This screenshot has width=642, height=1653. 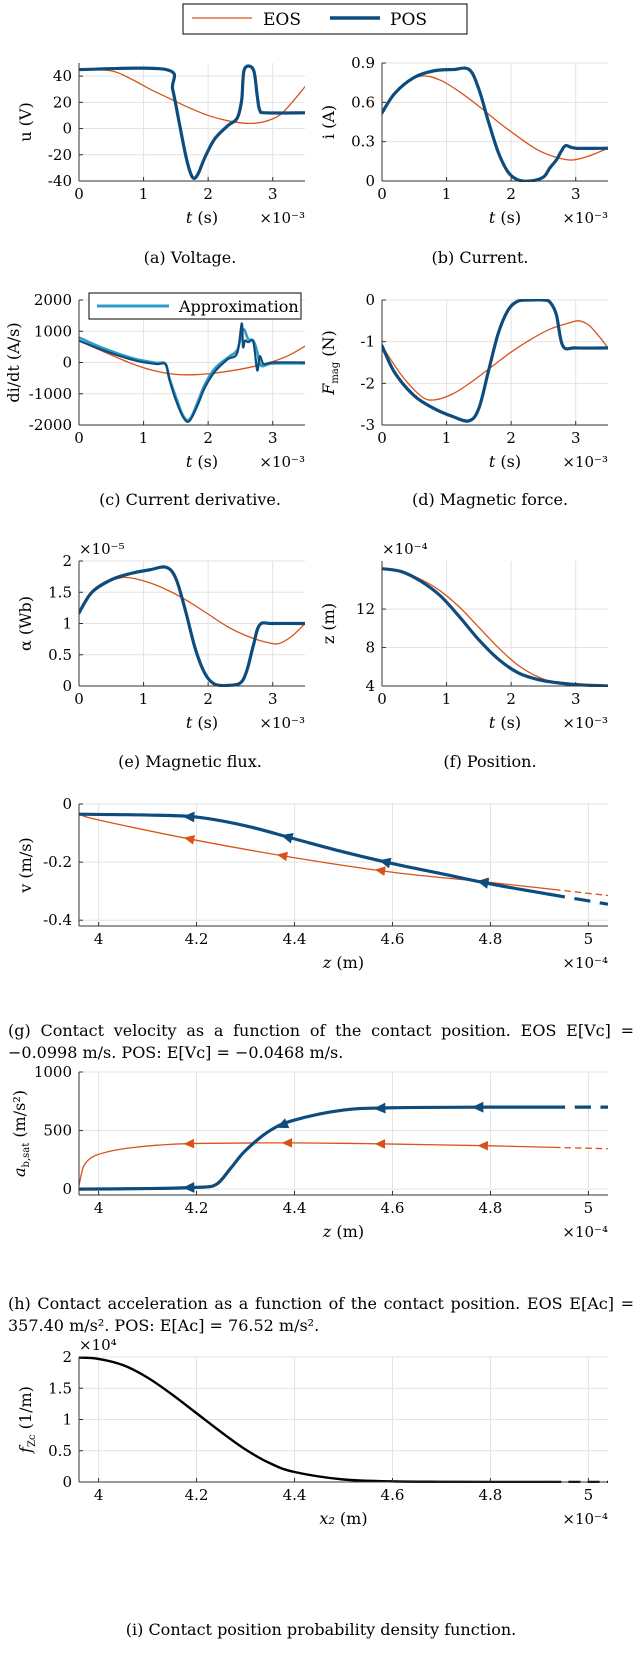 What do you see at coordinates (363, 102) in the screenshot?
I see `y-tick-label: 0.6` at bounding box center [363, 102].